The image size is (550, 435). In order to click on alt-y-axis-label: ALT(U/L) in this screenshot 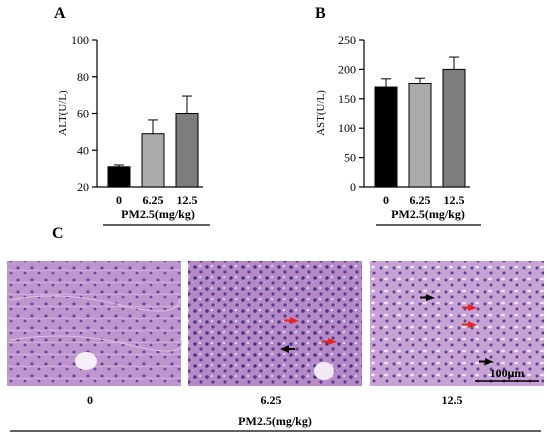, I will do `click(63, 113)`.